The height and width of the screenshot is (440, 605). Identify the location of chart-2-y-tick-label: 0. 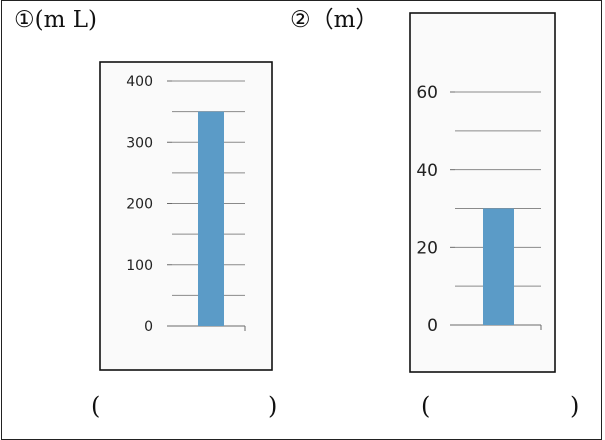
(432, 326).